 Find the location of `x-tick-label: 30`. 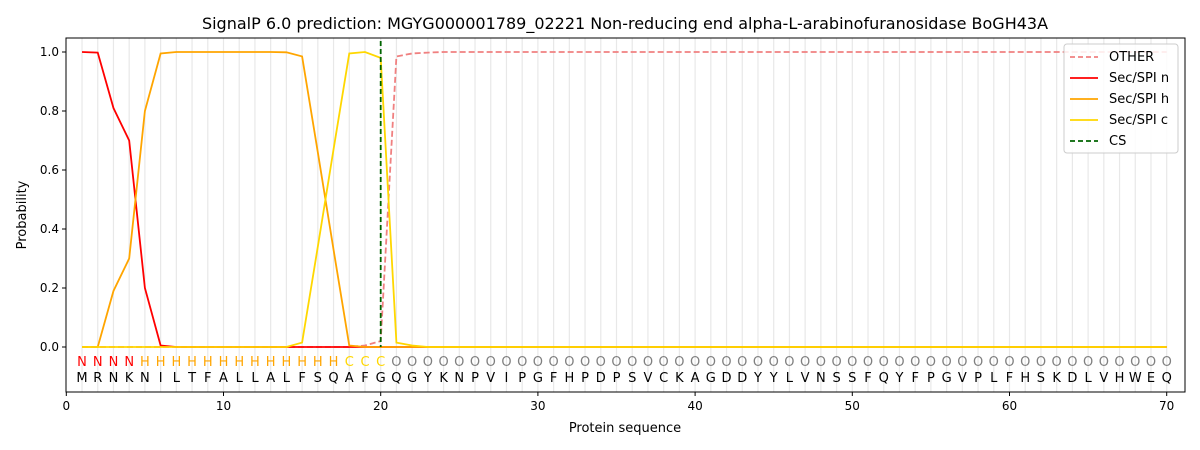

x-tick-label: 30 is located at coordinates (537, 406).